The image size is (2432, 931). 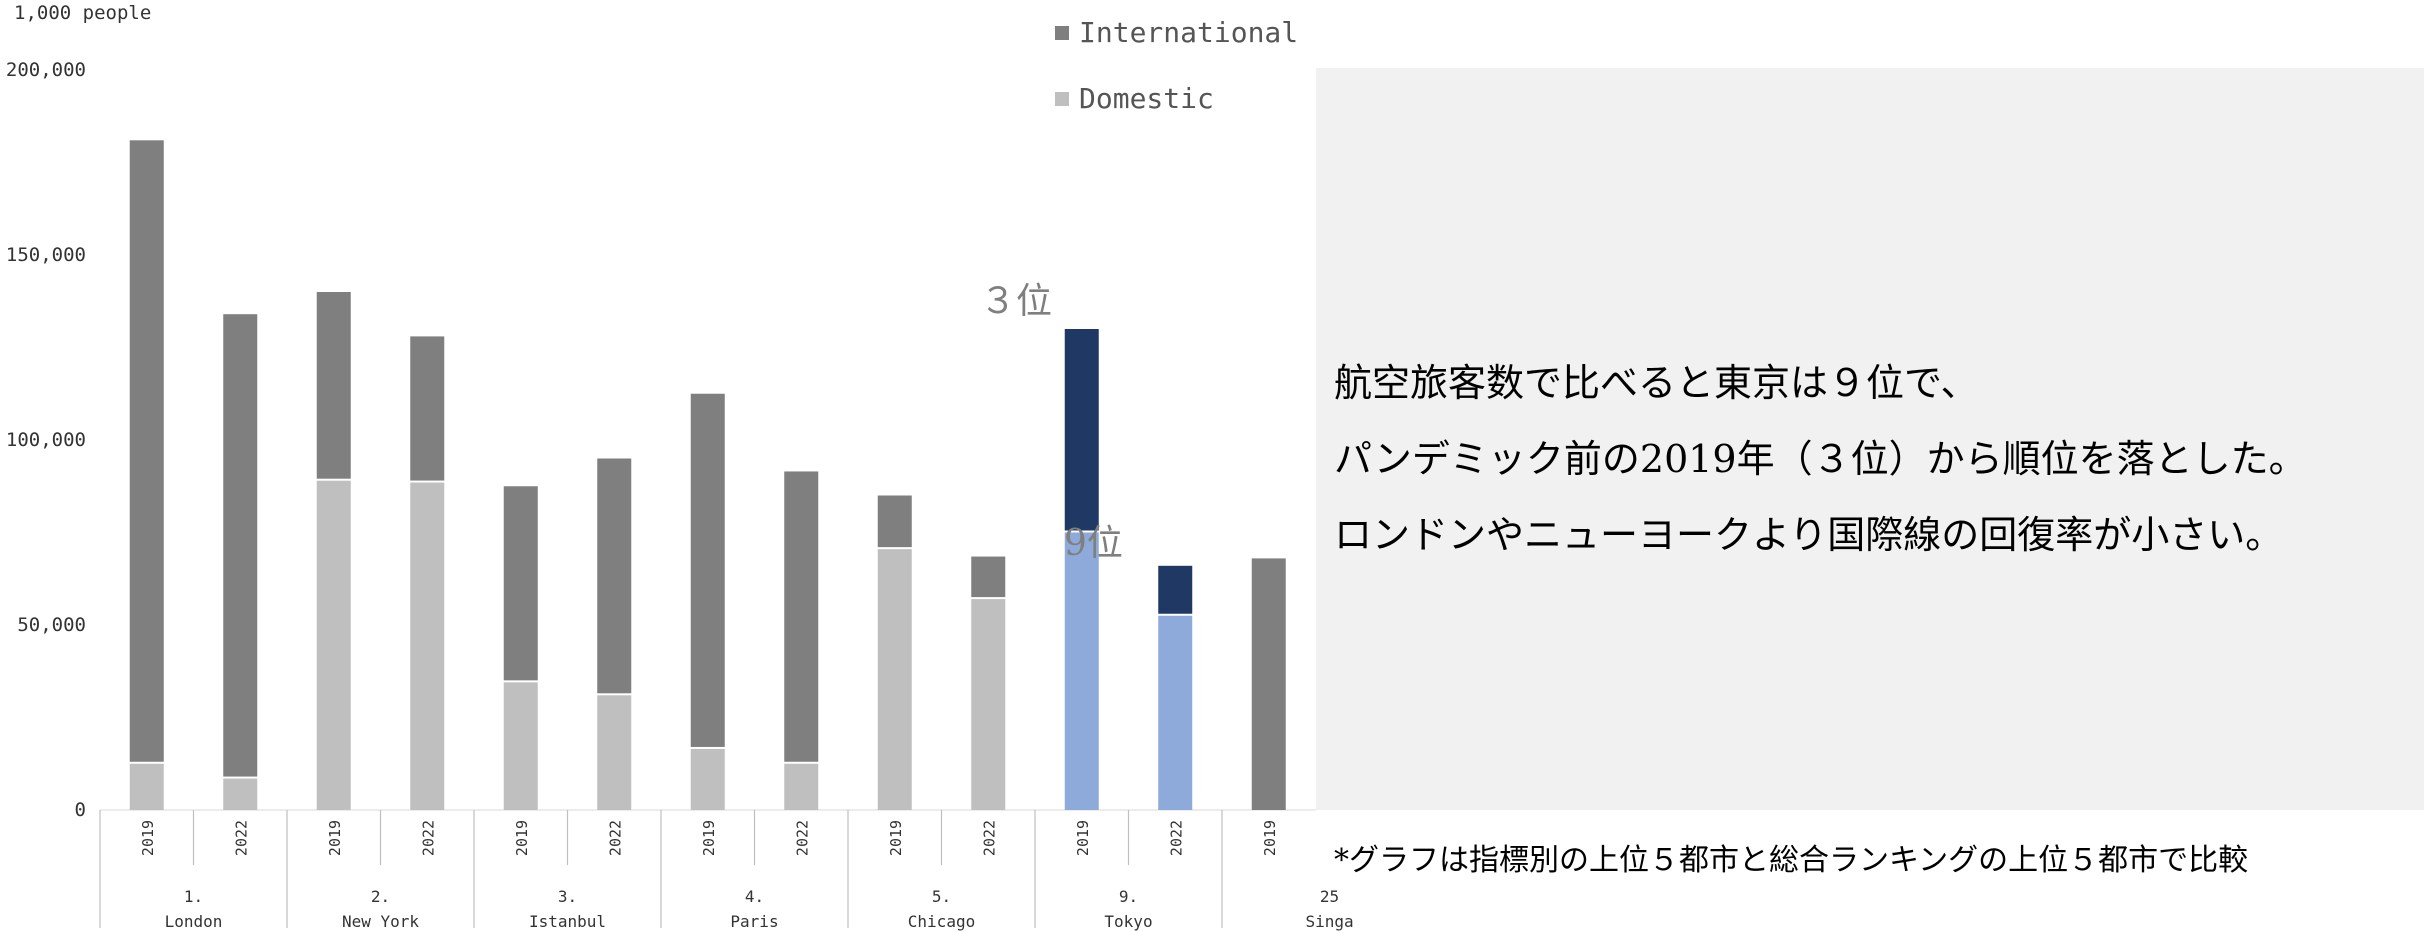 I want to click on x-group-rank-label: 3., so click(x=567, y=896).